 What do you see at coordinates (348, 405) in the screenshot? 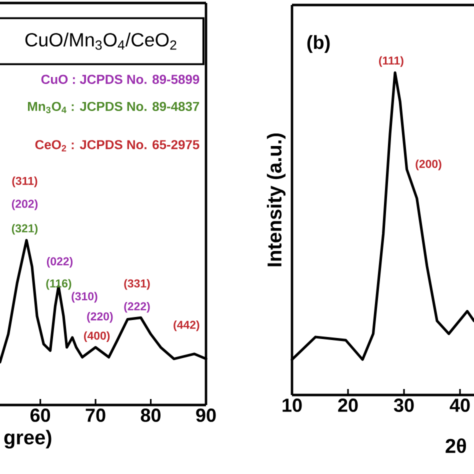
I see `x-tick-label: 20` at bounding box center [348, 405].